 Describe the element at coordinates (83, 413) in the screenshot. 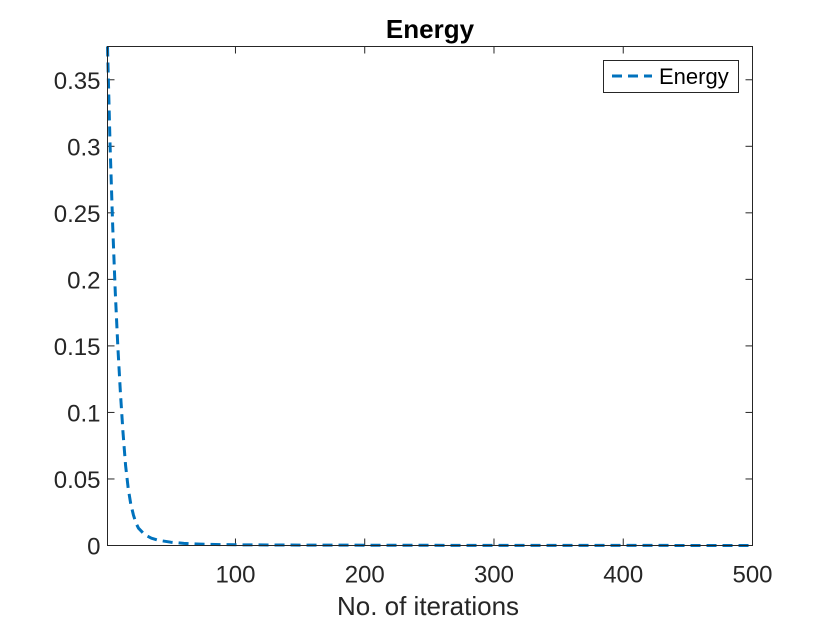

I see `y-tick-label: 0.1` at that location.